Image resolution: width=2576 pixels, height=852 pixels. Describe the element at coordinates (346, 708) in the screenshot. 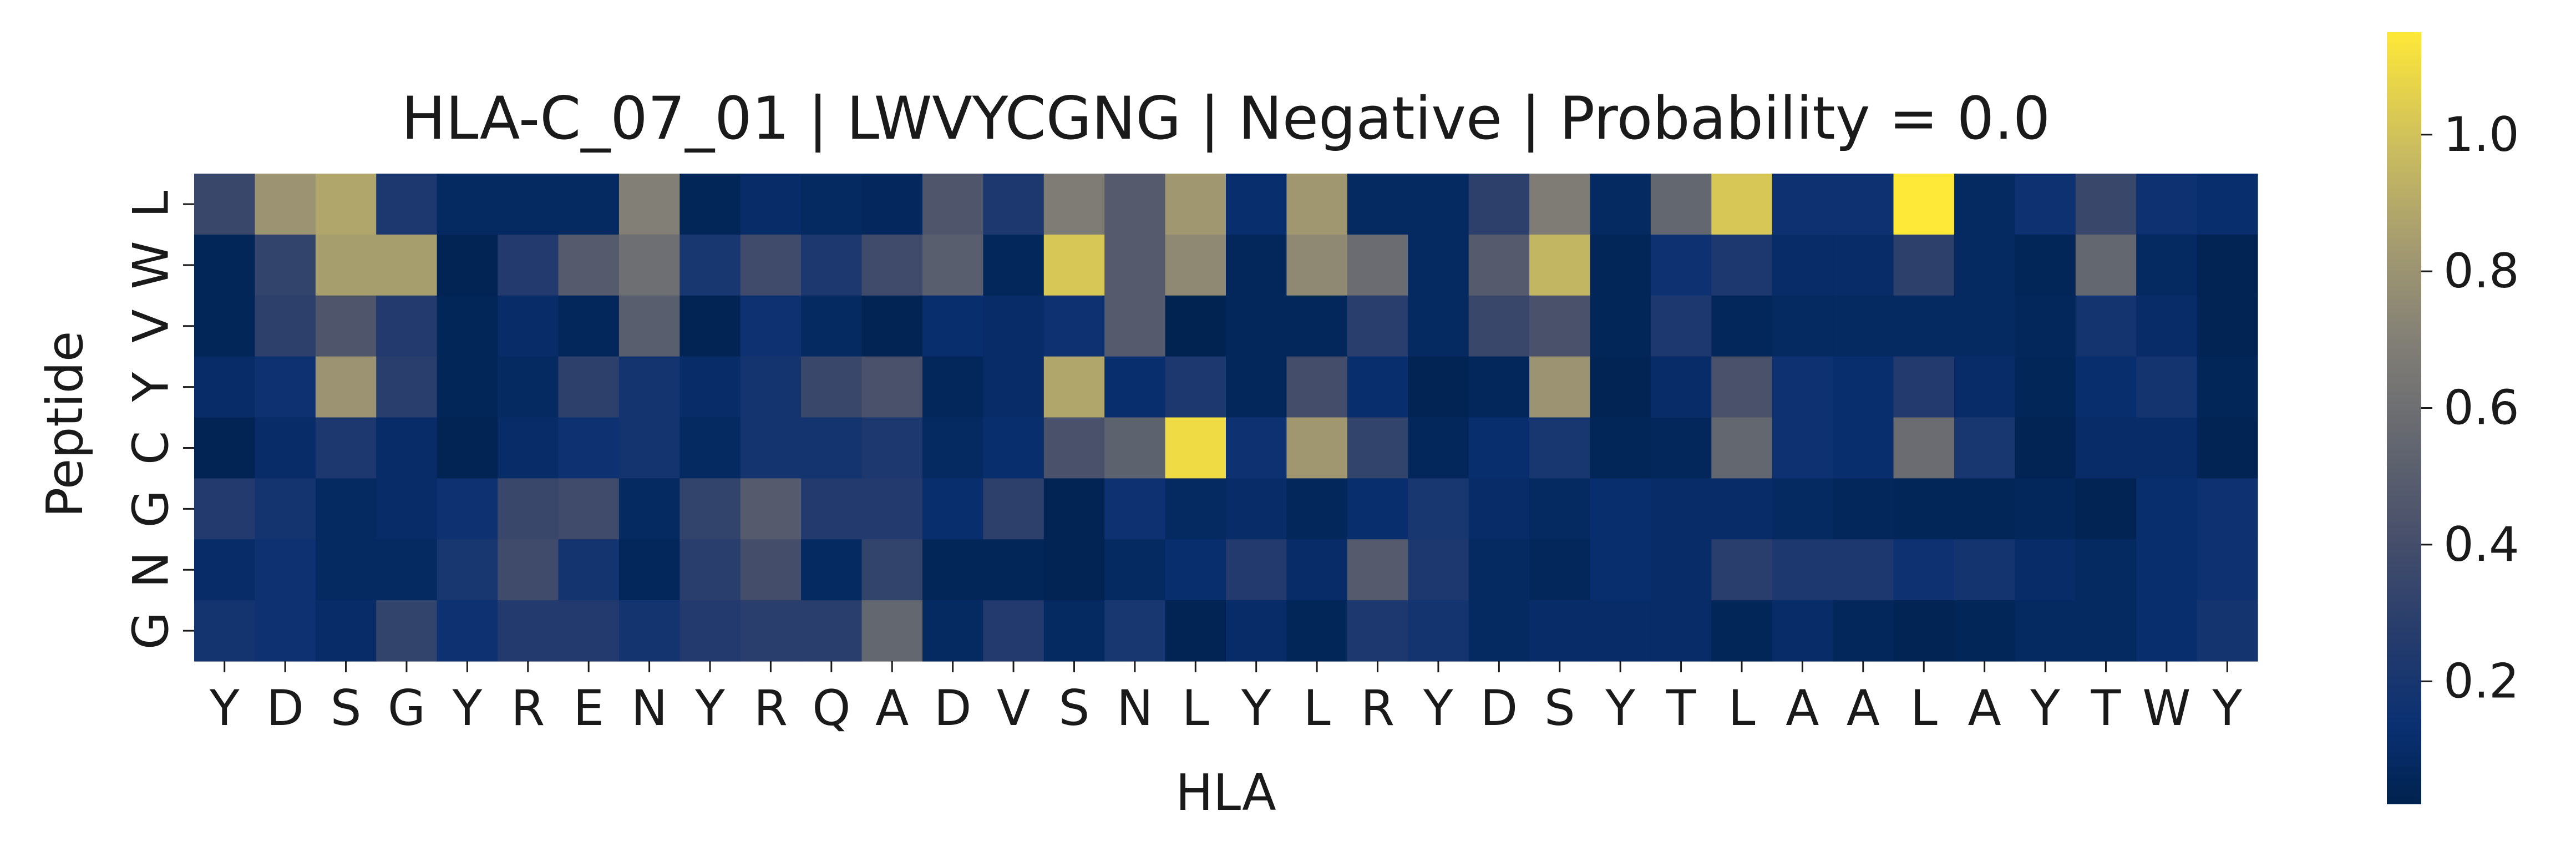

I see `x-tick-label: S` at that location.